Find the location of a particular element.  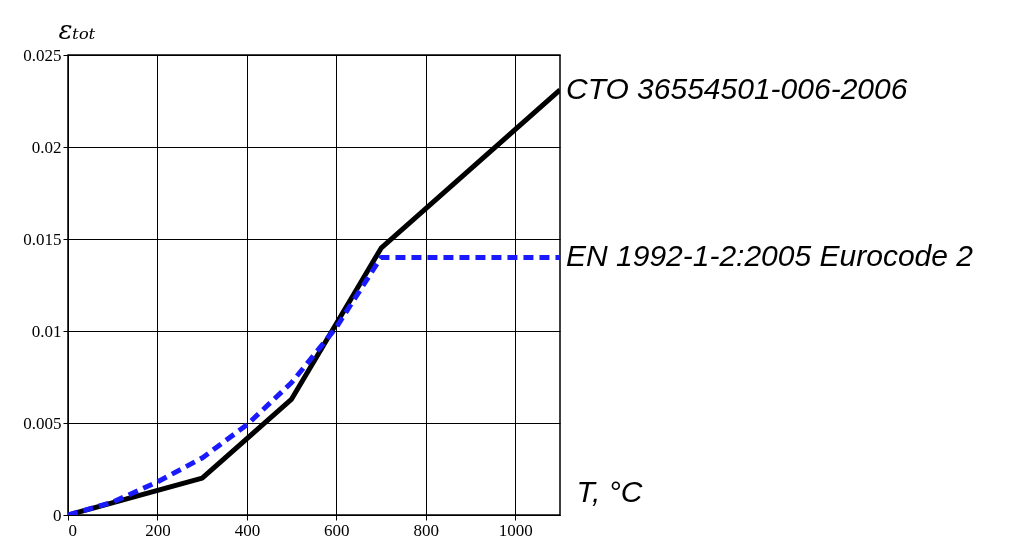

y-tick-label: 0.015 is located at coordinates (42, 239).